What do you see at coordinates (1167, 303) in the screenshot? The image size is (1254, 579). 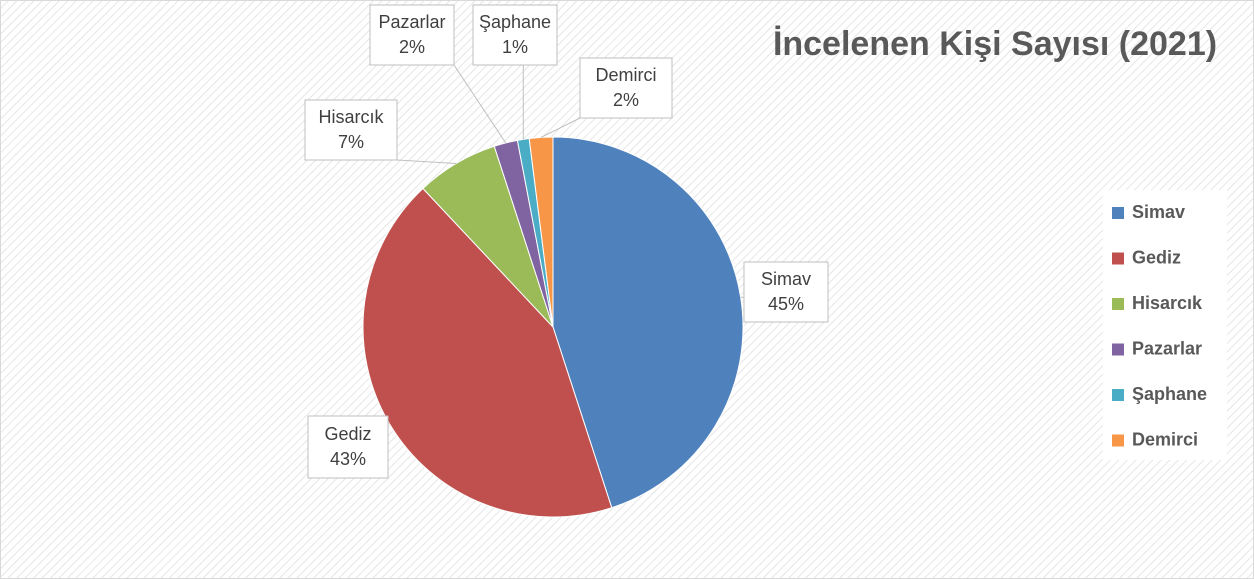 I see `legend-label: Hisarcık` at bounding box center [1167, 303].